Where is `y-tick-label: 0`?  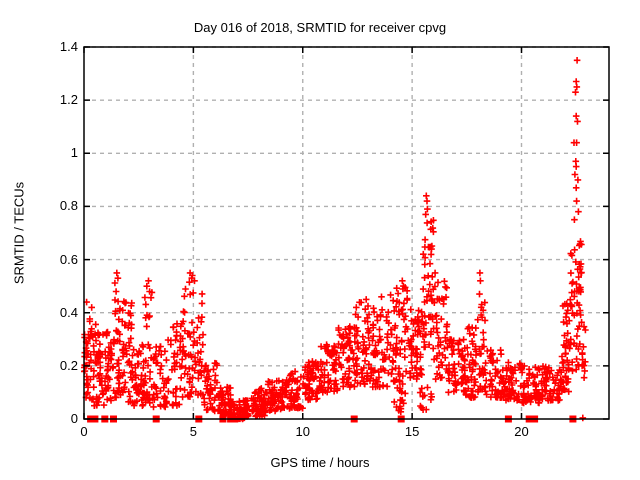 y-tick-label: 0 is located at coordinates (74, 418).